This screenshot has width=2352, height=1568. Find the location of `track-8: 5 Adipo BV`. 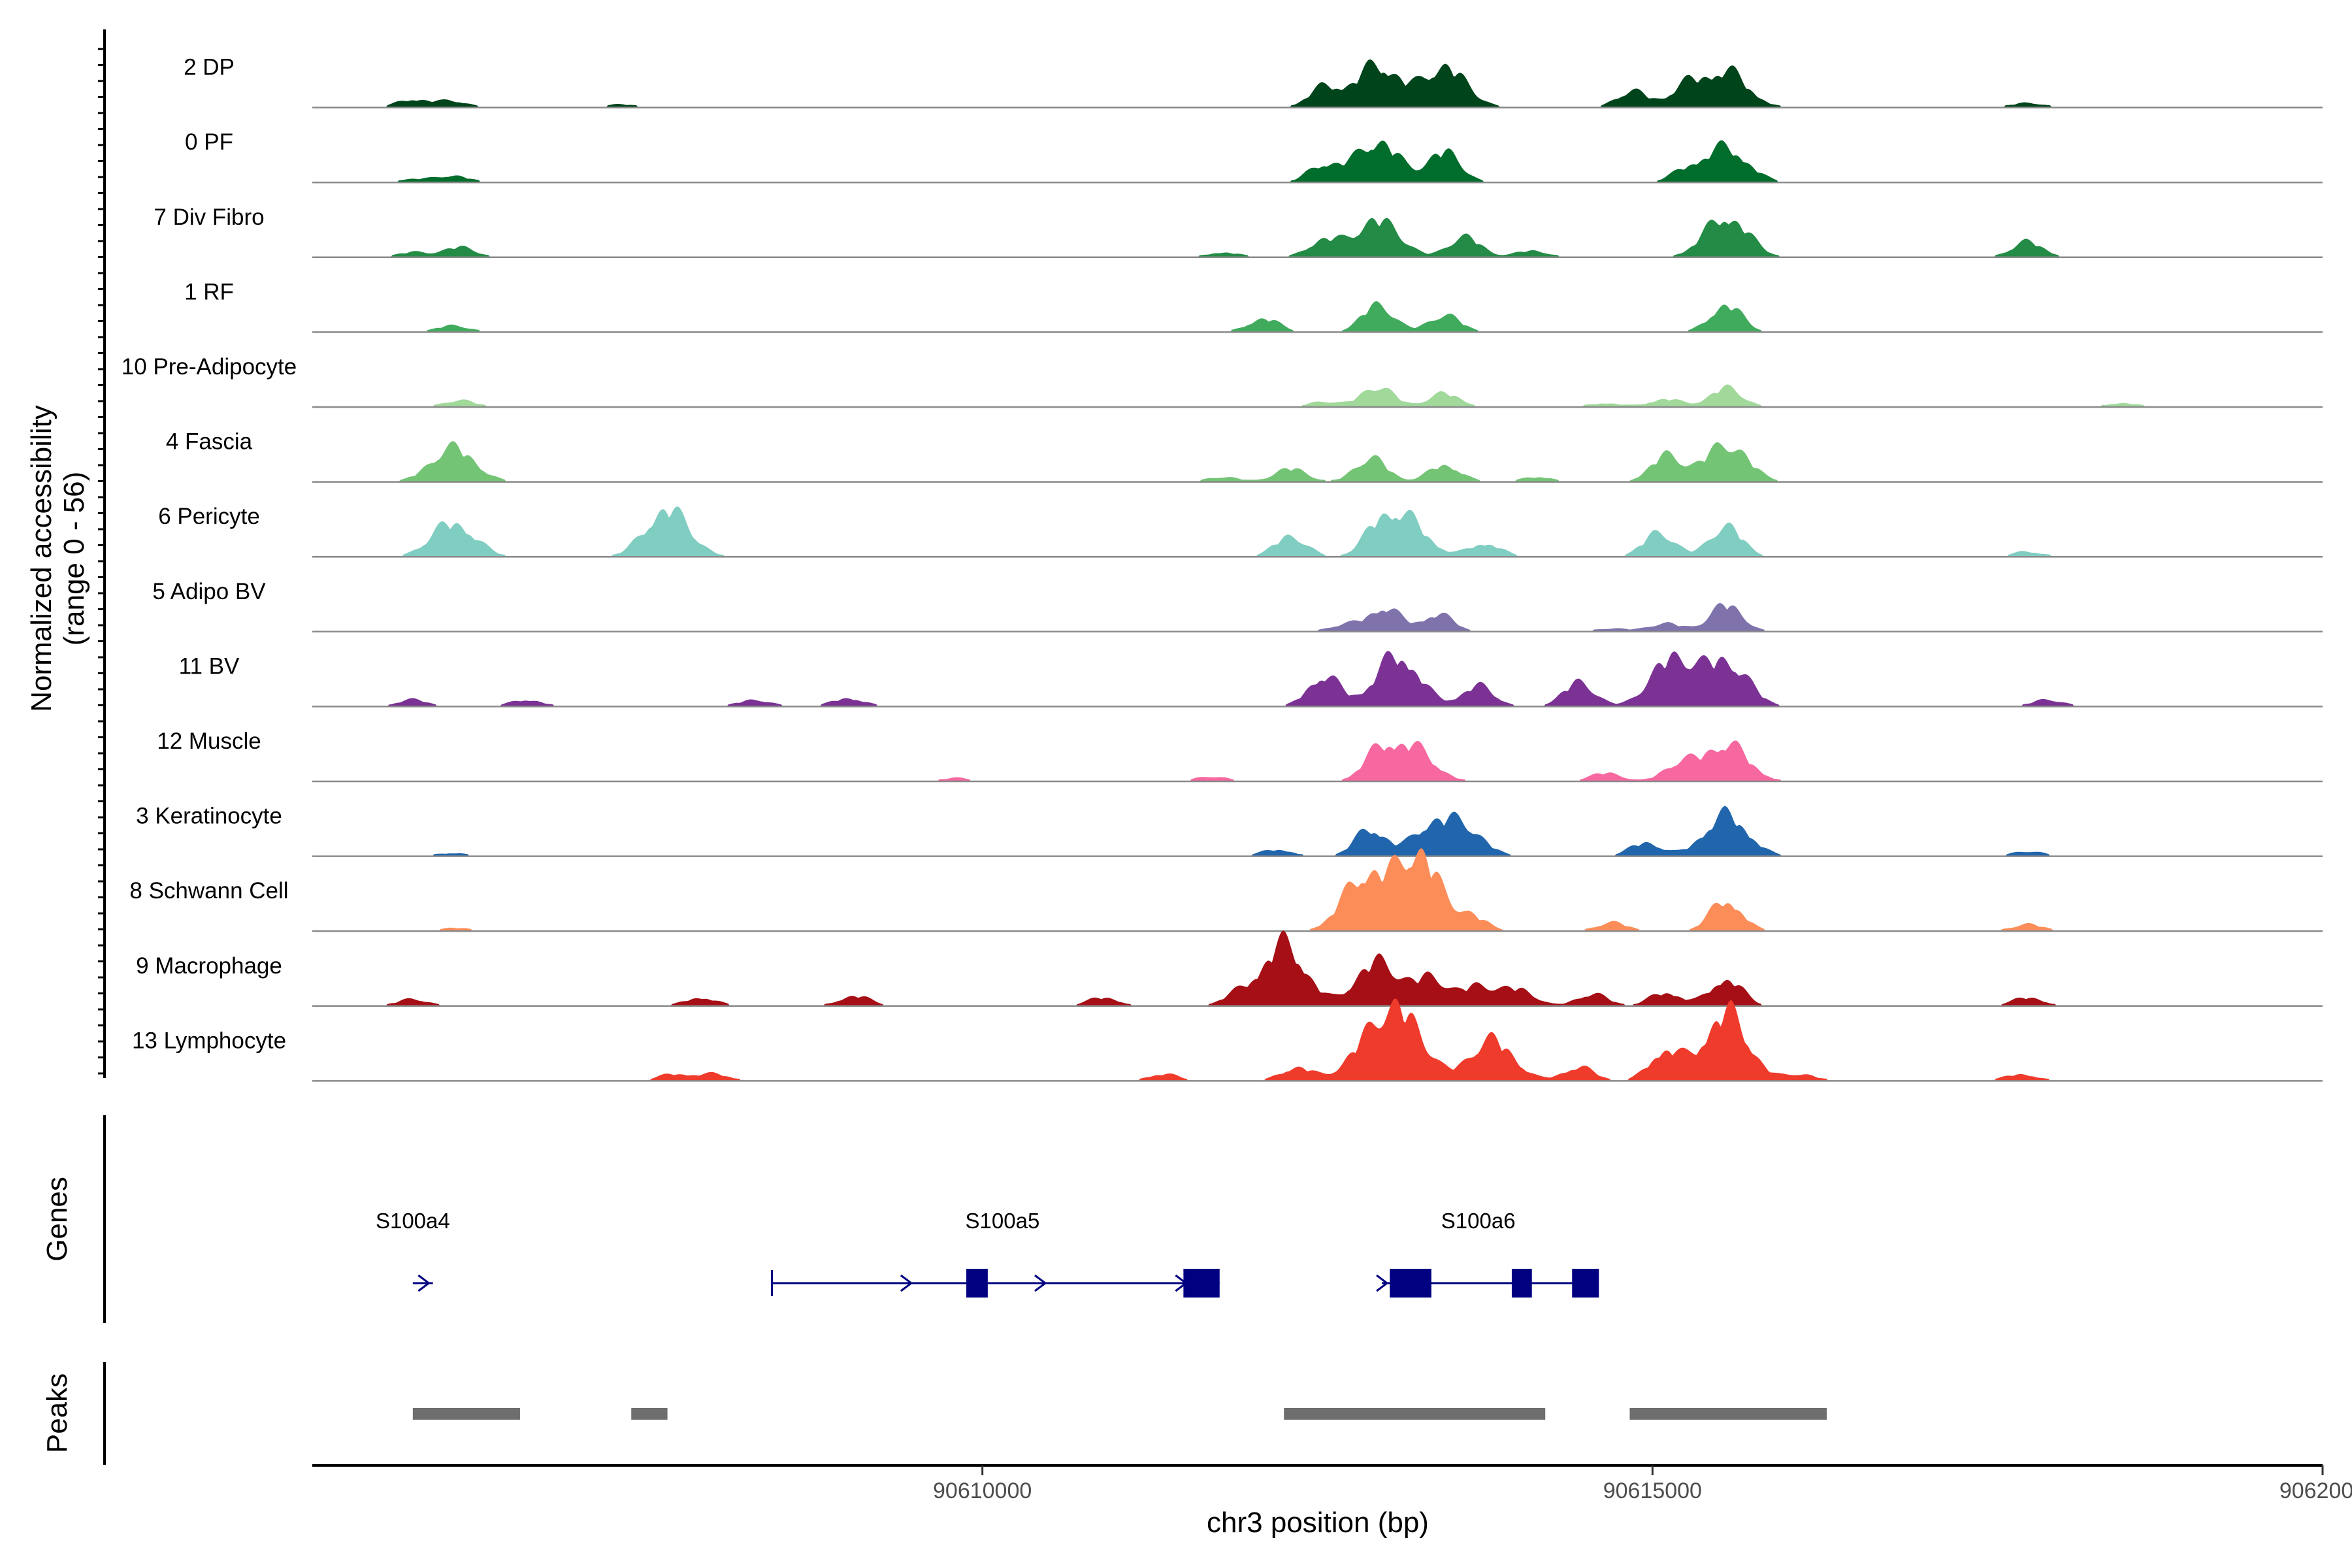

track-8: 5 Adipo BV is located at coordinates (1237, 606).